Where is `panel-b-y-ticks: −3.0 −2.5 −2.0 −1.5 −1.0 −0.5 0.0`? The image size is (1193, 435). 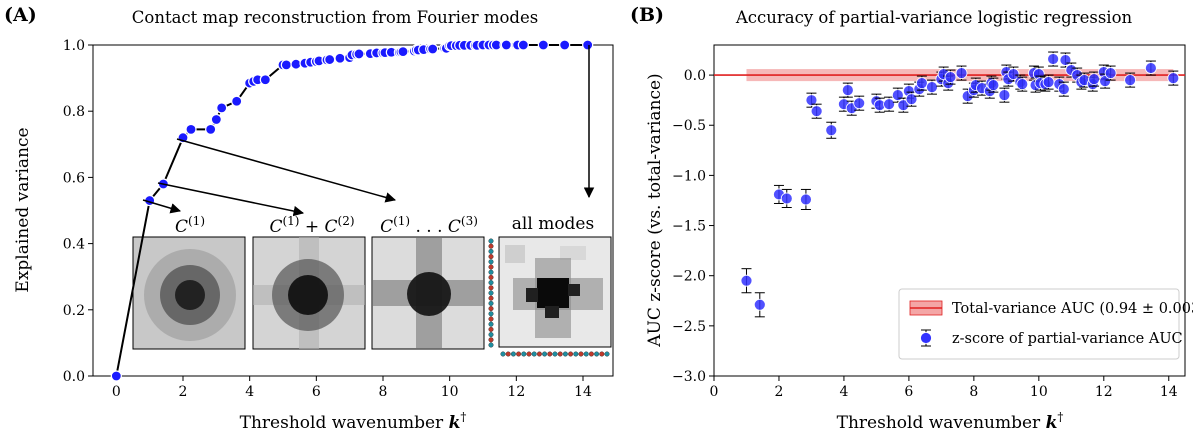 panel-b-y-ticks: −3.0 −2.5 −2.0 −1.5 −1.0 −0.5 0.0 is located at coordinates (693, 226).